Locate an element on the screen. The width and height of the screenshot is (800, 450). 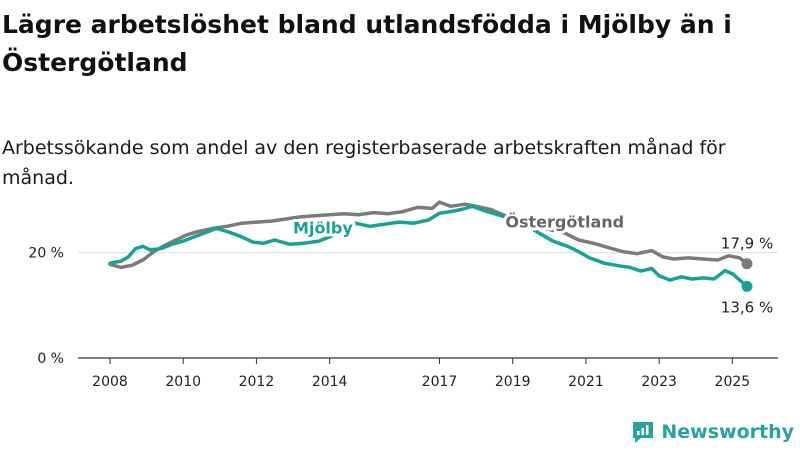
x-tick-label: 2019 is located at coordinates (513, 382).